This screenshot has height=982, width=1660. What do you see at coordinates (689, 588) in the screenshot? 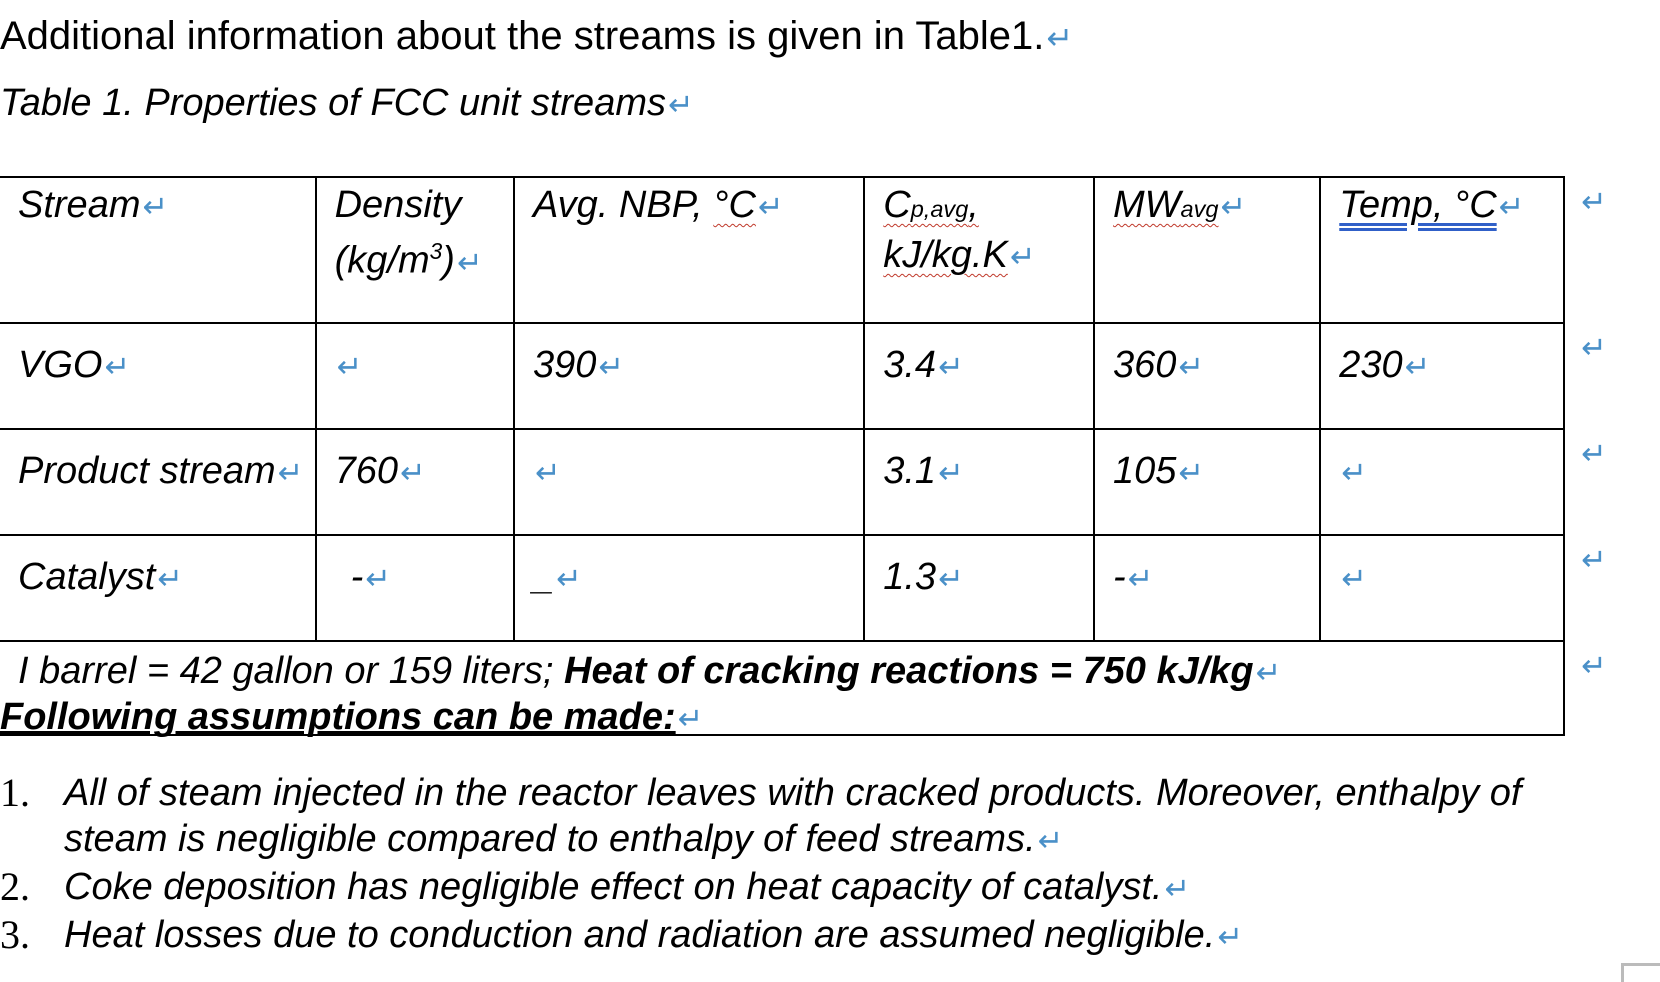
I see `cell-nbp: _↵` at bounding box center [689, 588].